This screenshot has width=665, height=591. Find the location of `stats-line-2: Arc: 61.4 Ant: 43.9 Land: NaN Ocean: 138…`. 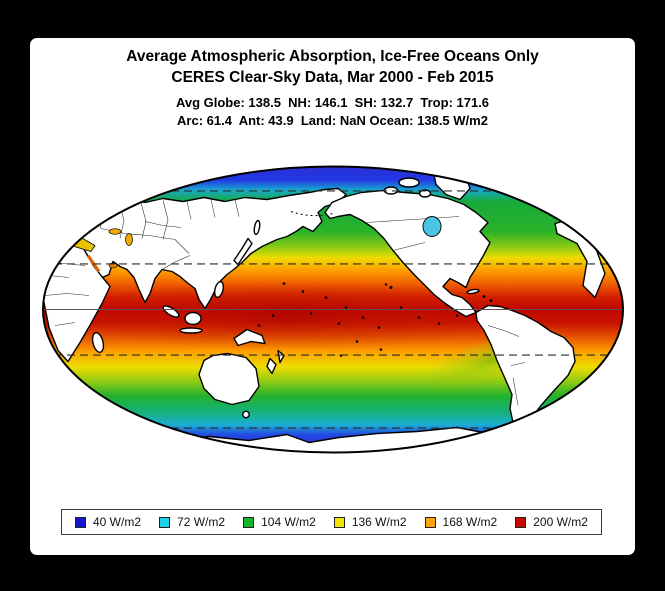

stats-line-2: Arc: 61.4 Ant: 43.9 Land: NaN Ocean: 138… is located at coordinates (332, 120).